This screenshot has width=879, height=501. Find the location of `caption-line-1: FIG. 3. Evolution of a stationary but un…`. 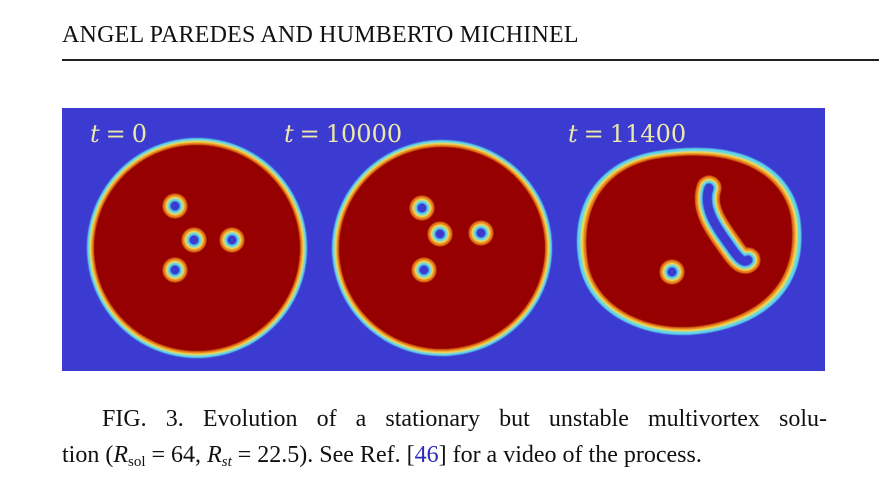

caption-line-1: FIG. 3. Evolution of a stationary but un… is located at coordinates (444, 419).